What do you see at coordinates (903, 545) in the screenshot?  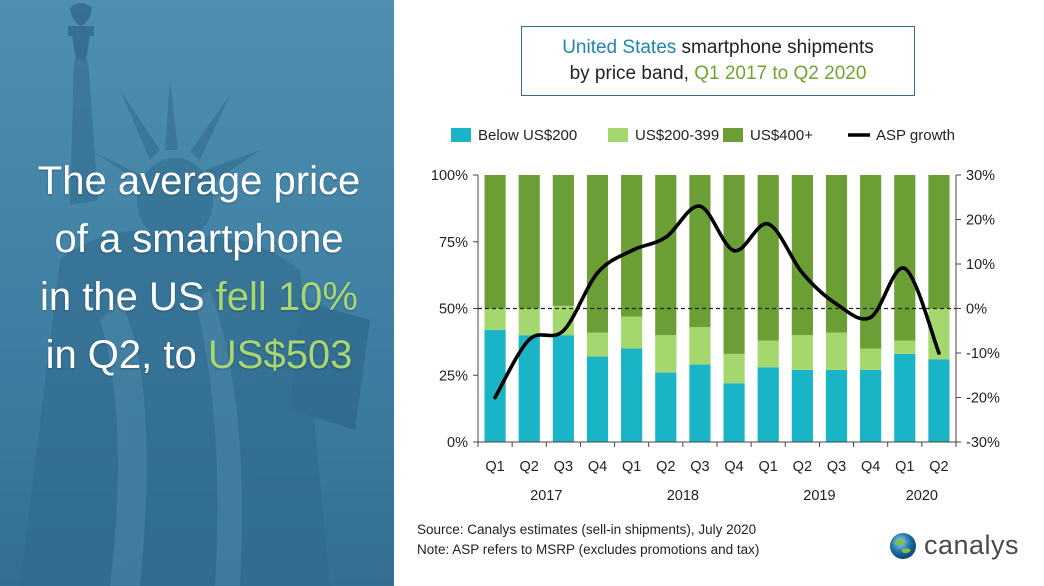 I see `globe-icon` at bounding box center [903, 545].